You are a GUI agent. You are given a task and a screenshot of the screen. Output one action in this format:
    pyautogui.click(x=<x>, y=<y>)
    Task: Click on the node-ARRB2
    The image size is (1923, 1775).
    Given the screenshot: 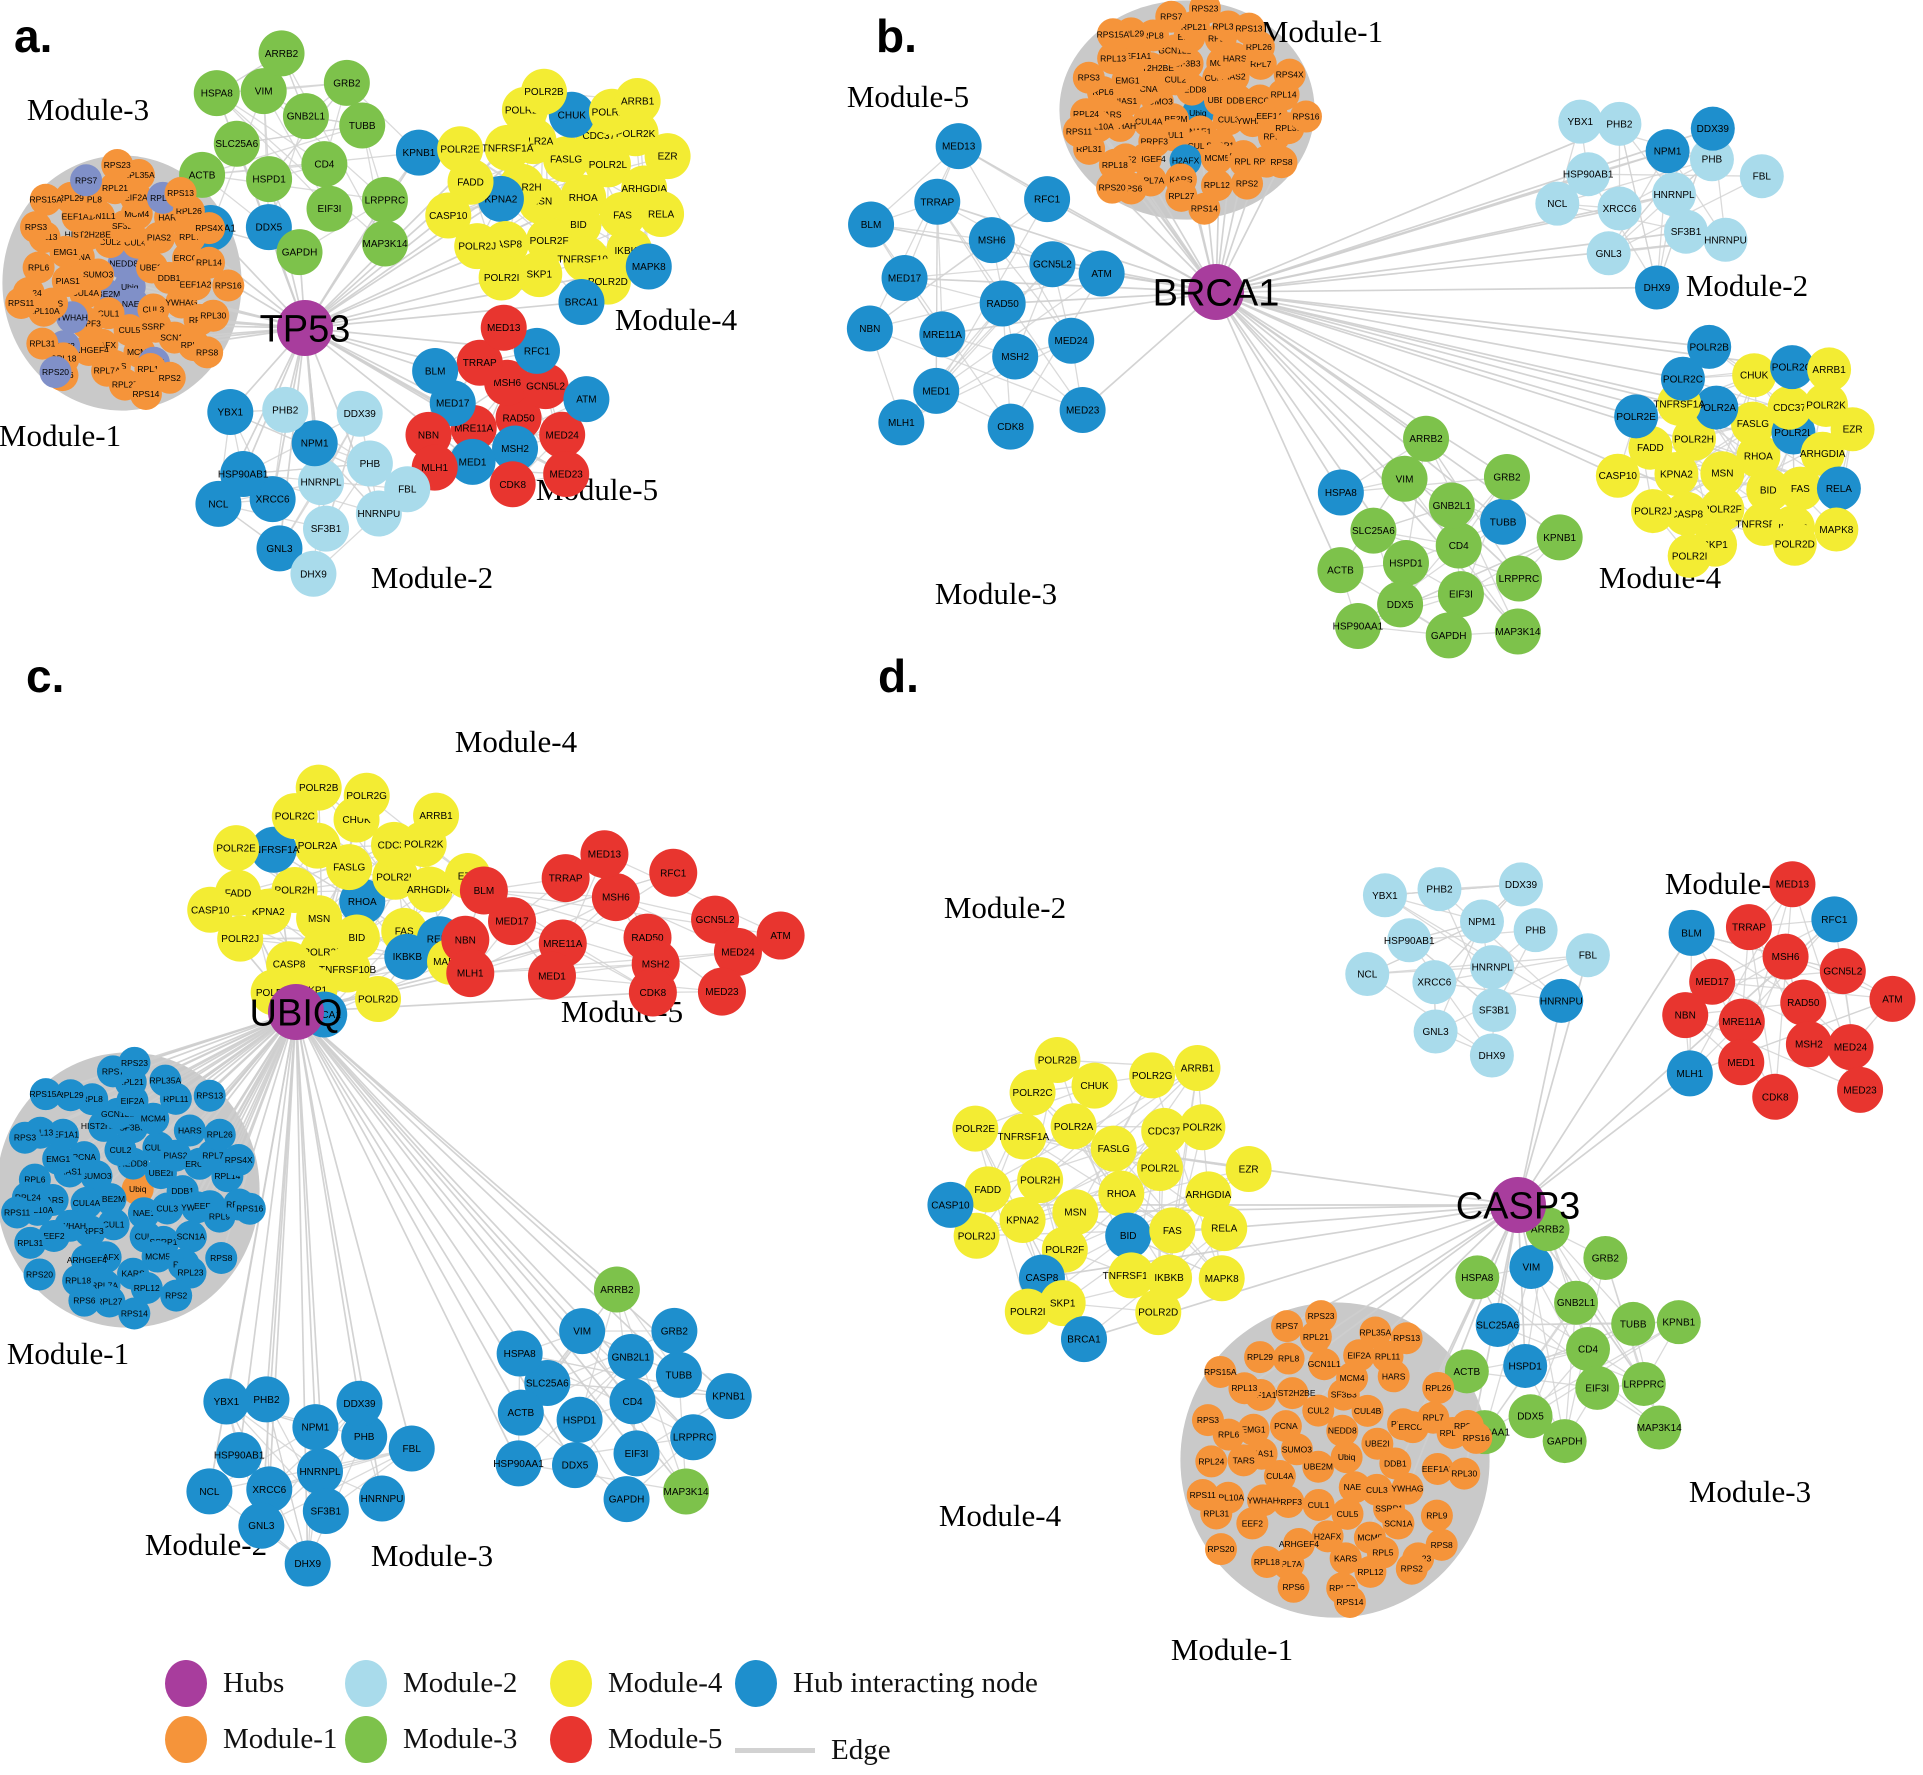 What is the action you would take?
    pyautogui.click(x=616, y=1289)
    